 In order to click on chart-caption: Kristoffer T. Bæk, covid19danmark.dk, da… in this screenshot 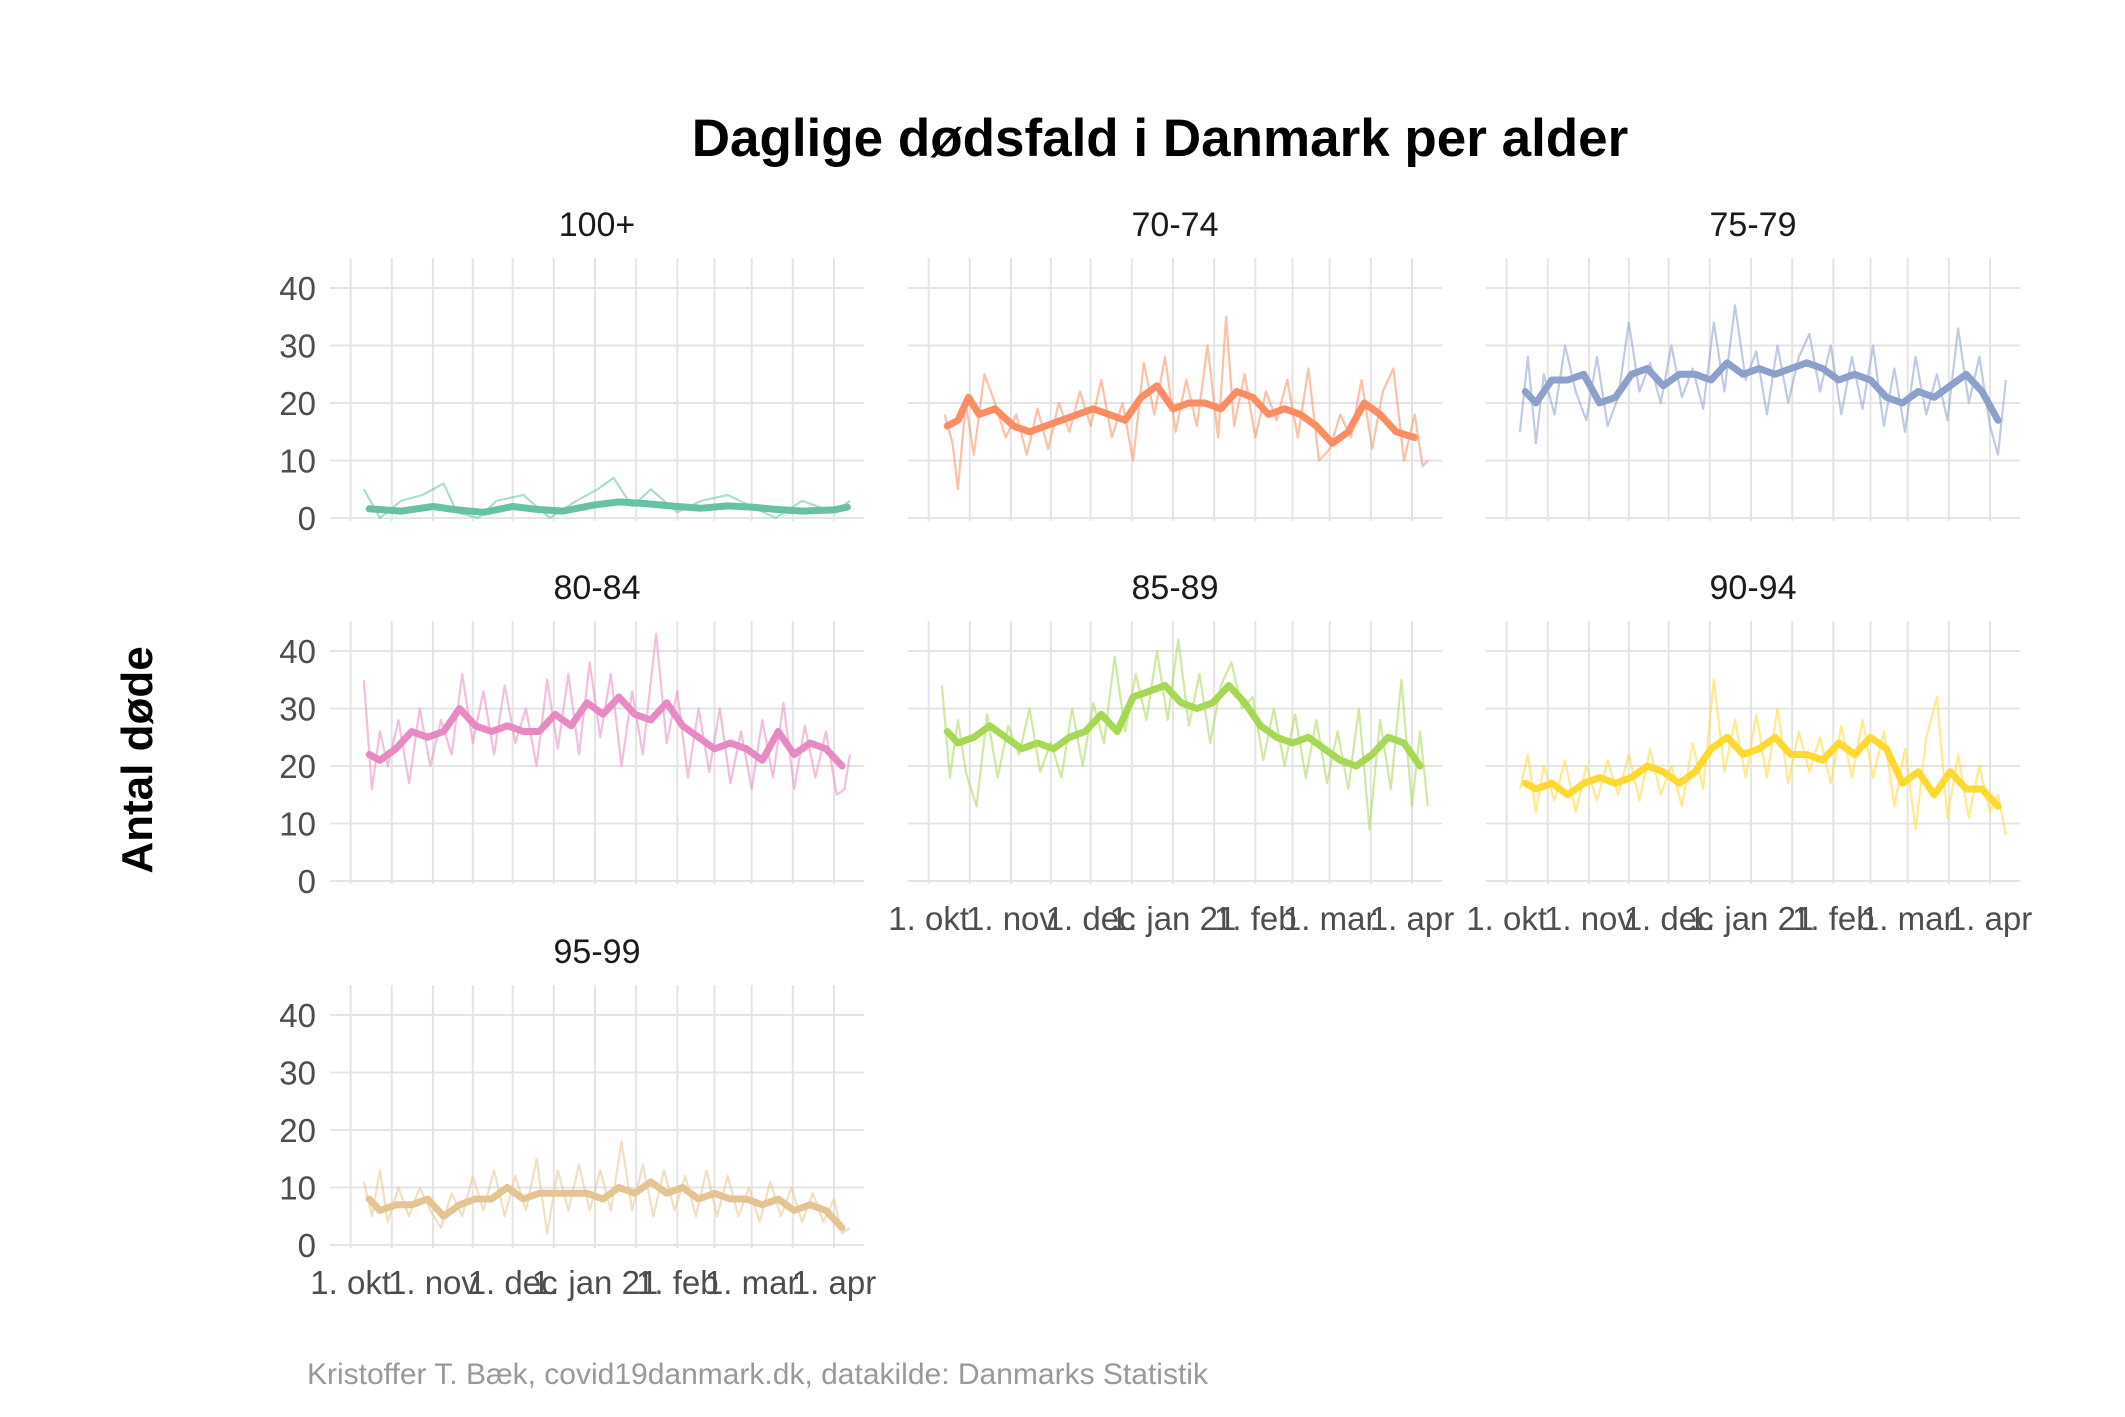, I will do `click(758, 1374)`.